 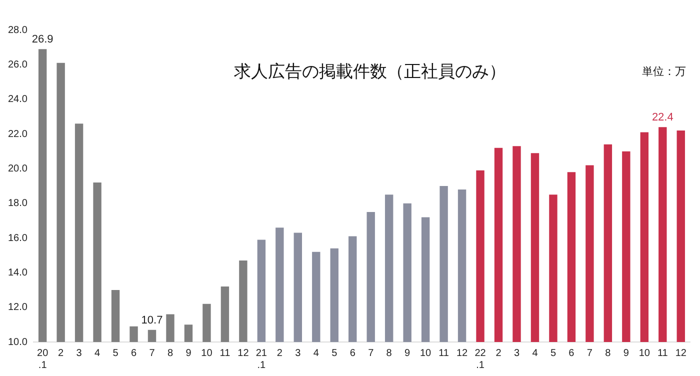 What do you see at coordinates (370, 72) in the screenshot?
I see `text: 求人広告の掲載件数（正社員のみ）` at bounding box center [370, 72].